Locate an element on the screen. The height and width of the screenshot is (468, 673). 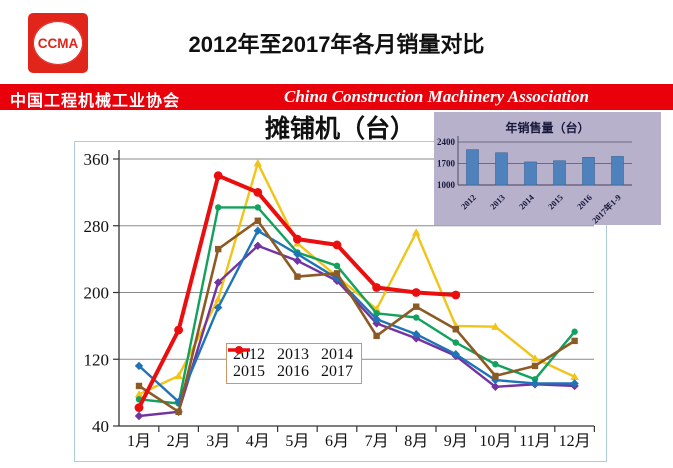
svg-text: 1000 is located at coordinates (446, 185).